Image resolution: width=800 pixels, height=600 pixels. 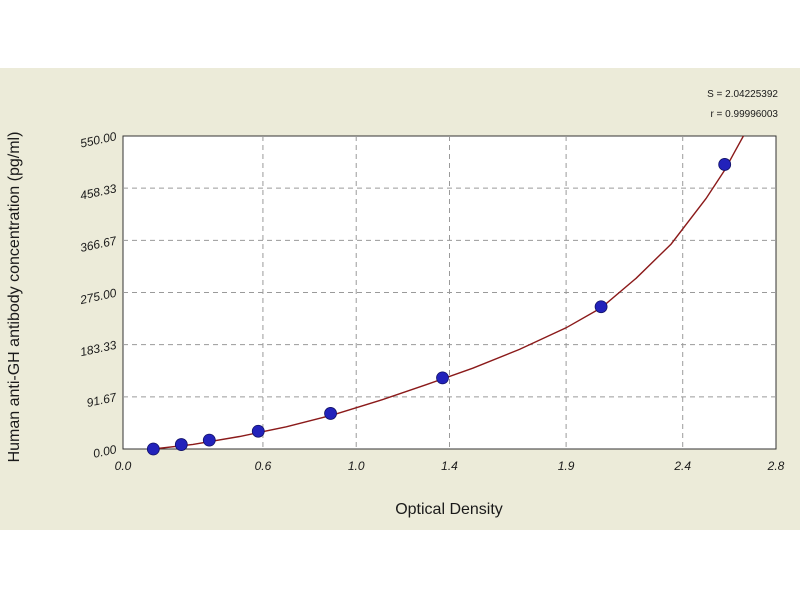 What do you see at coordinates (566, 466) in the screenshot?
I see `x-tick-label: 1.9` at bounding box center [566, 466].